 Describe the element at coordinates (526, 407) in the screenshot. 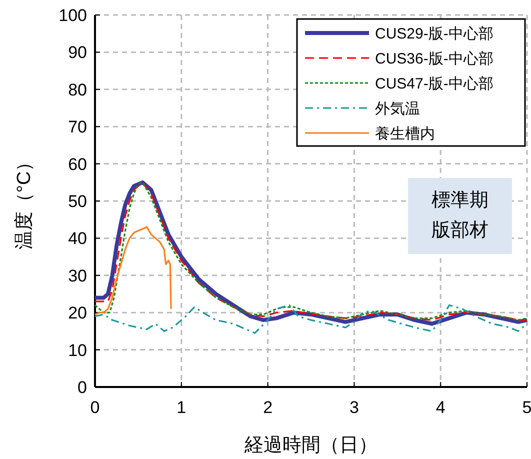

I see `x-tick-label: 5` at that location.